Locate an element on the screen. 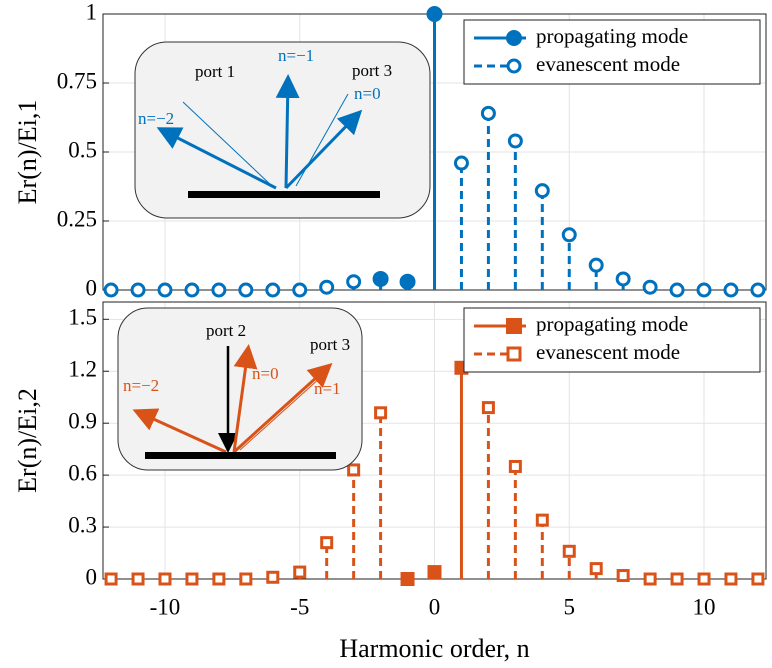 This screenshot has width=772, height=668. inset-box is located at coordinates (282, 130).